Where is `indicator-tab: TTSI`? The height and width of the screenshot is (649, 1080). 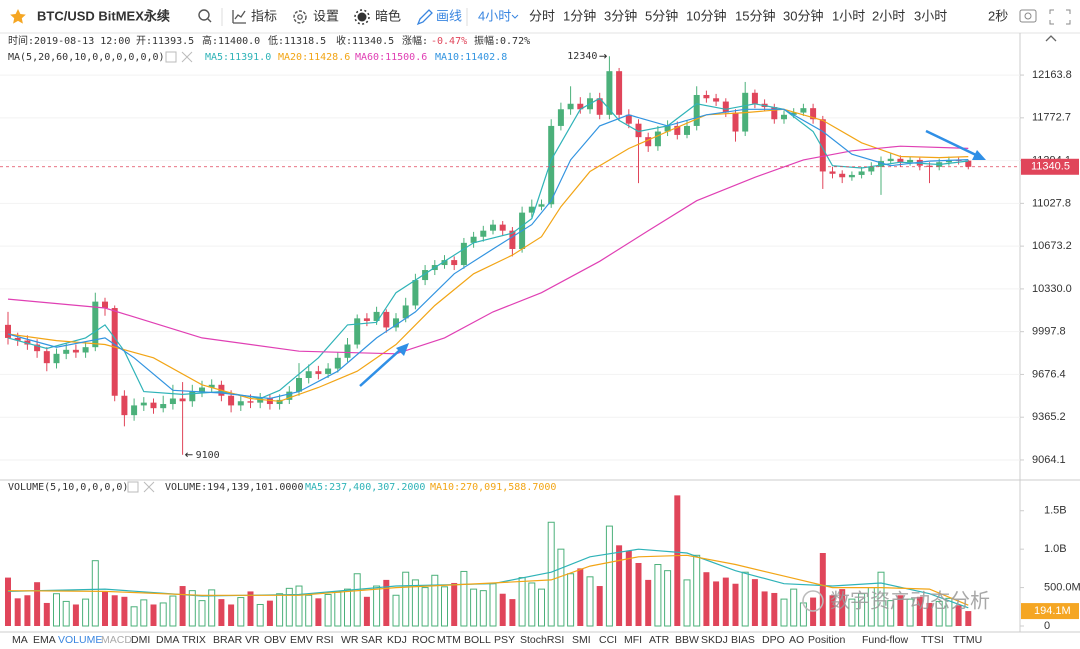 indicator-tab: TTSI is located at coordinates (932, 640).